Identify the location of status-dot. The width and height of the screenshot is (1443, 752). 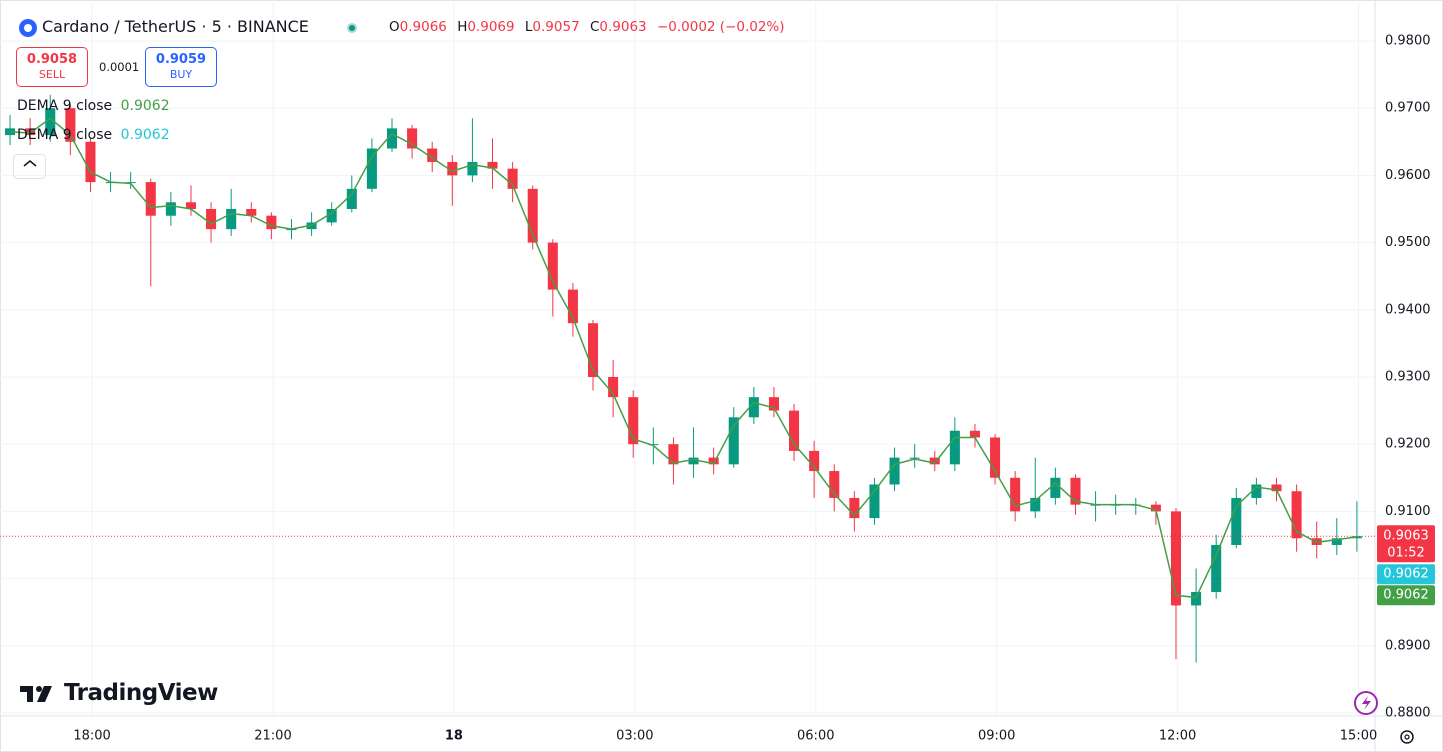
(352, 28).